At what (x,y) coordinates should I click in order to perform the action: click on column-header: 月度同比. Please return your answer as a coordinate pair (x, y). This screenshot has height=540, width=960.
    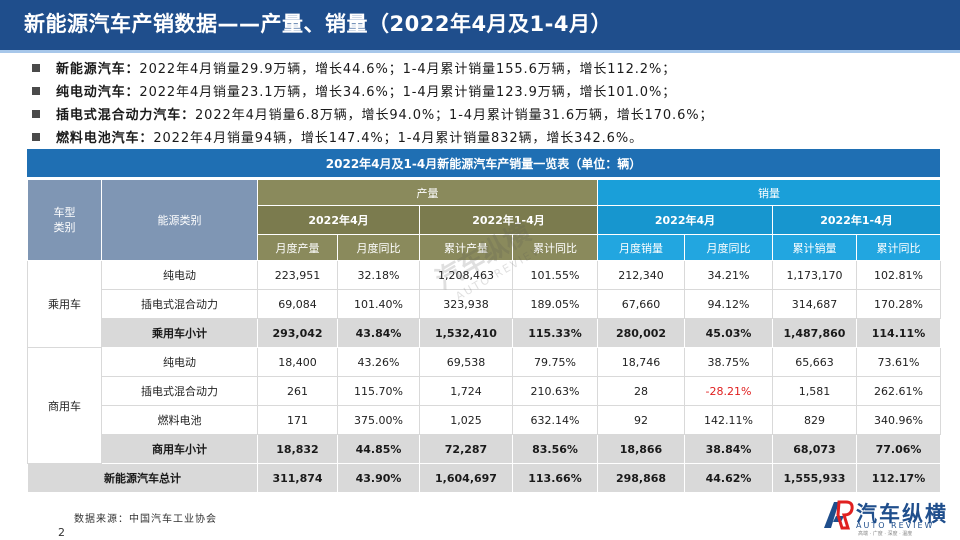
    Looking at the image, I should click on (378, 247).